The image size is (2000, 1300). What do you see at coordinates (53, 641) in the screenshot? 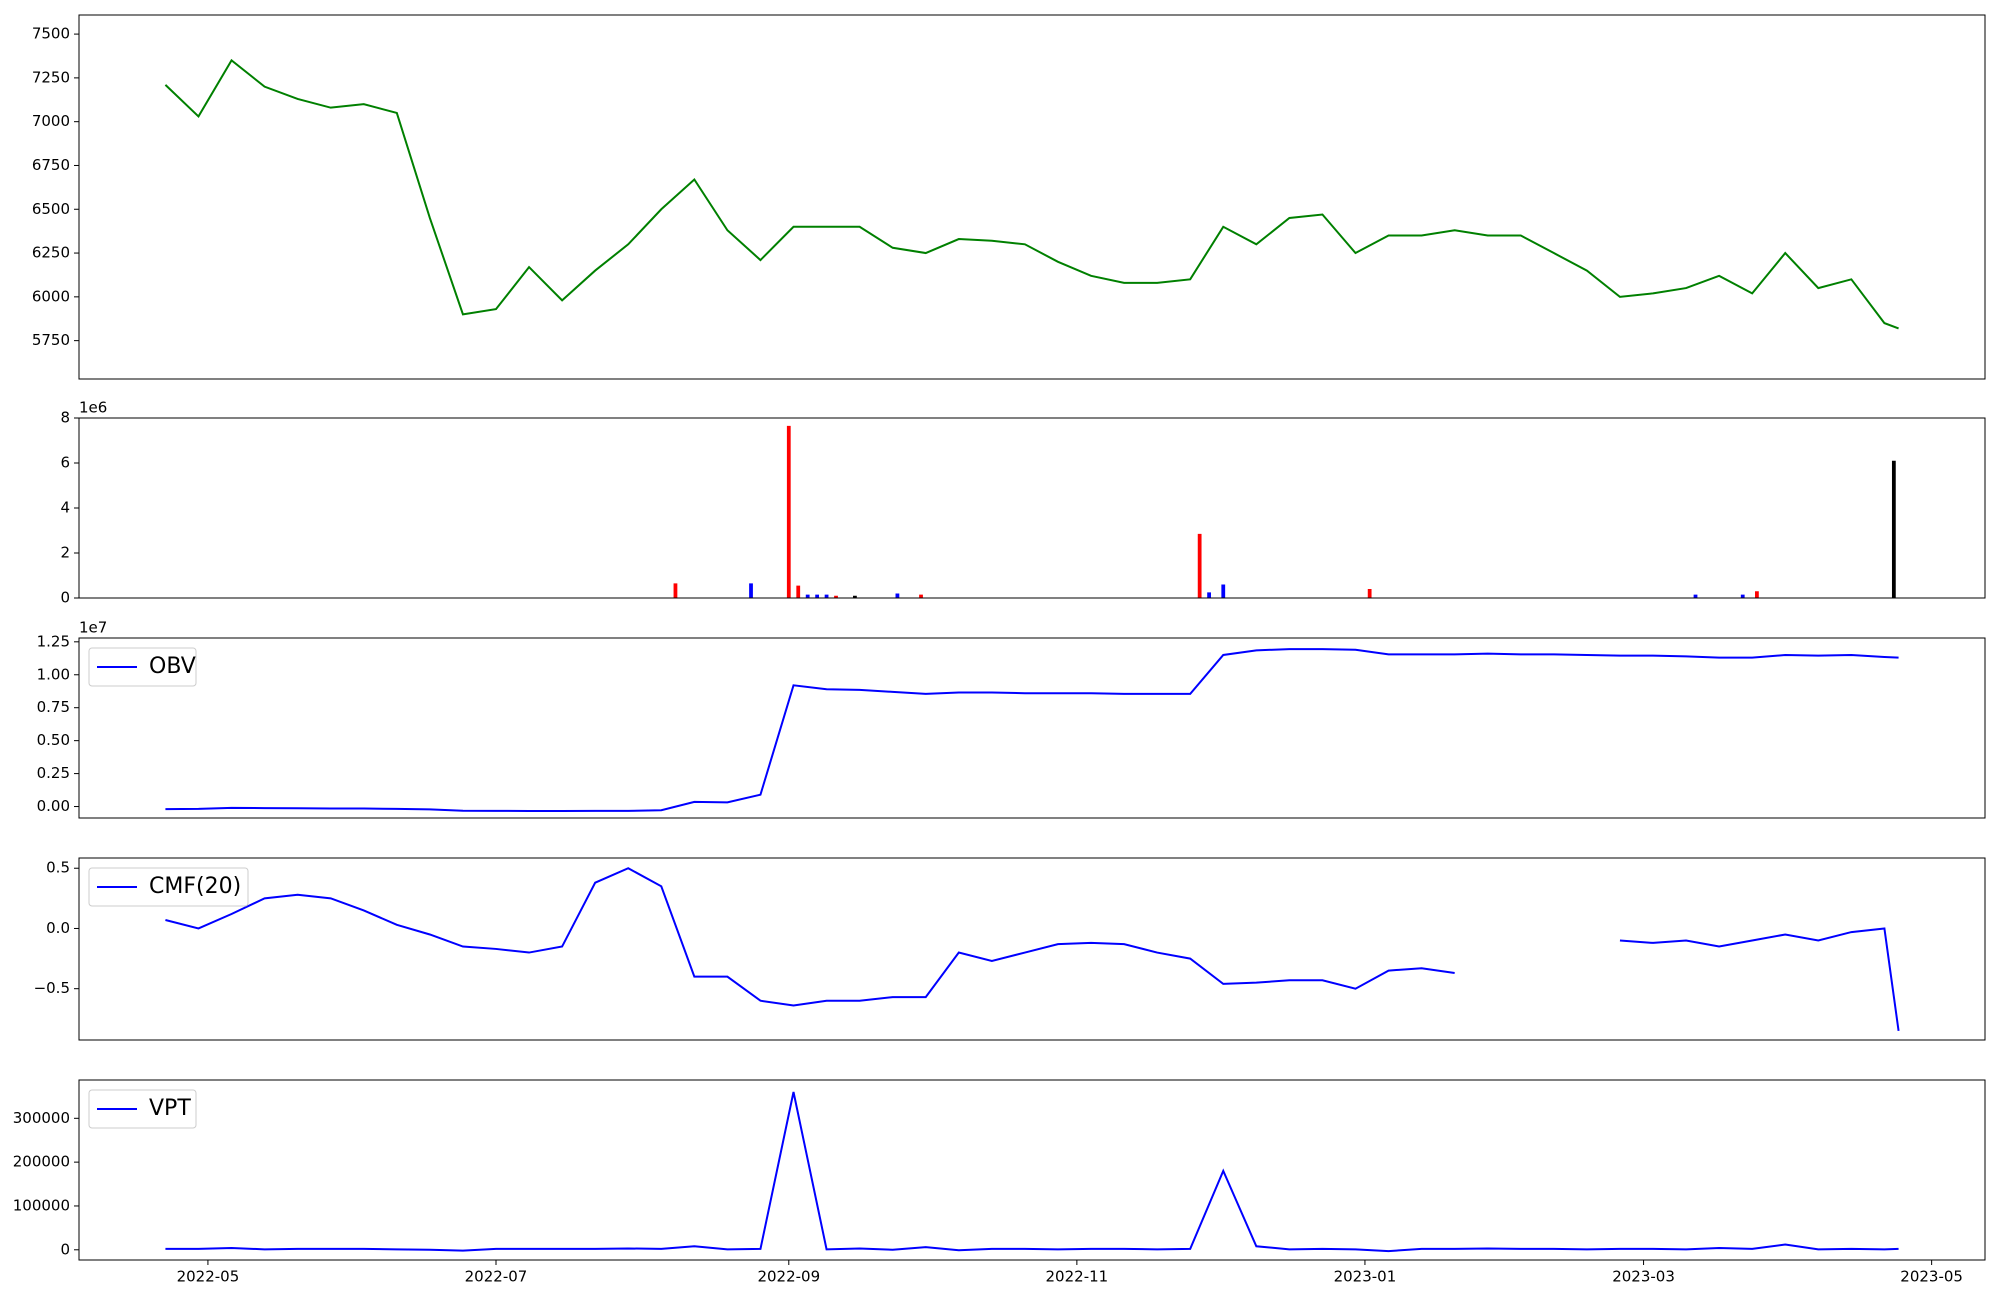
I see `y-tick-label: 1.25` at bounding box center [53, 641].